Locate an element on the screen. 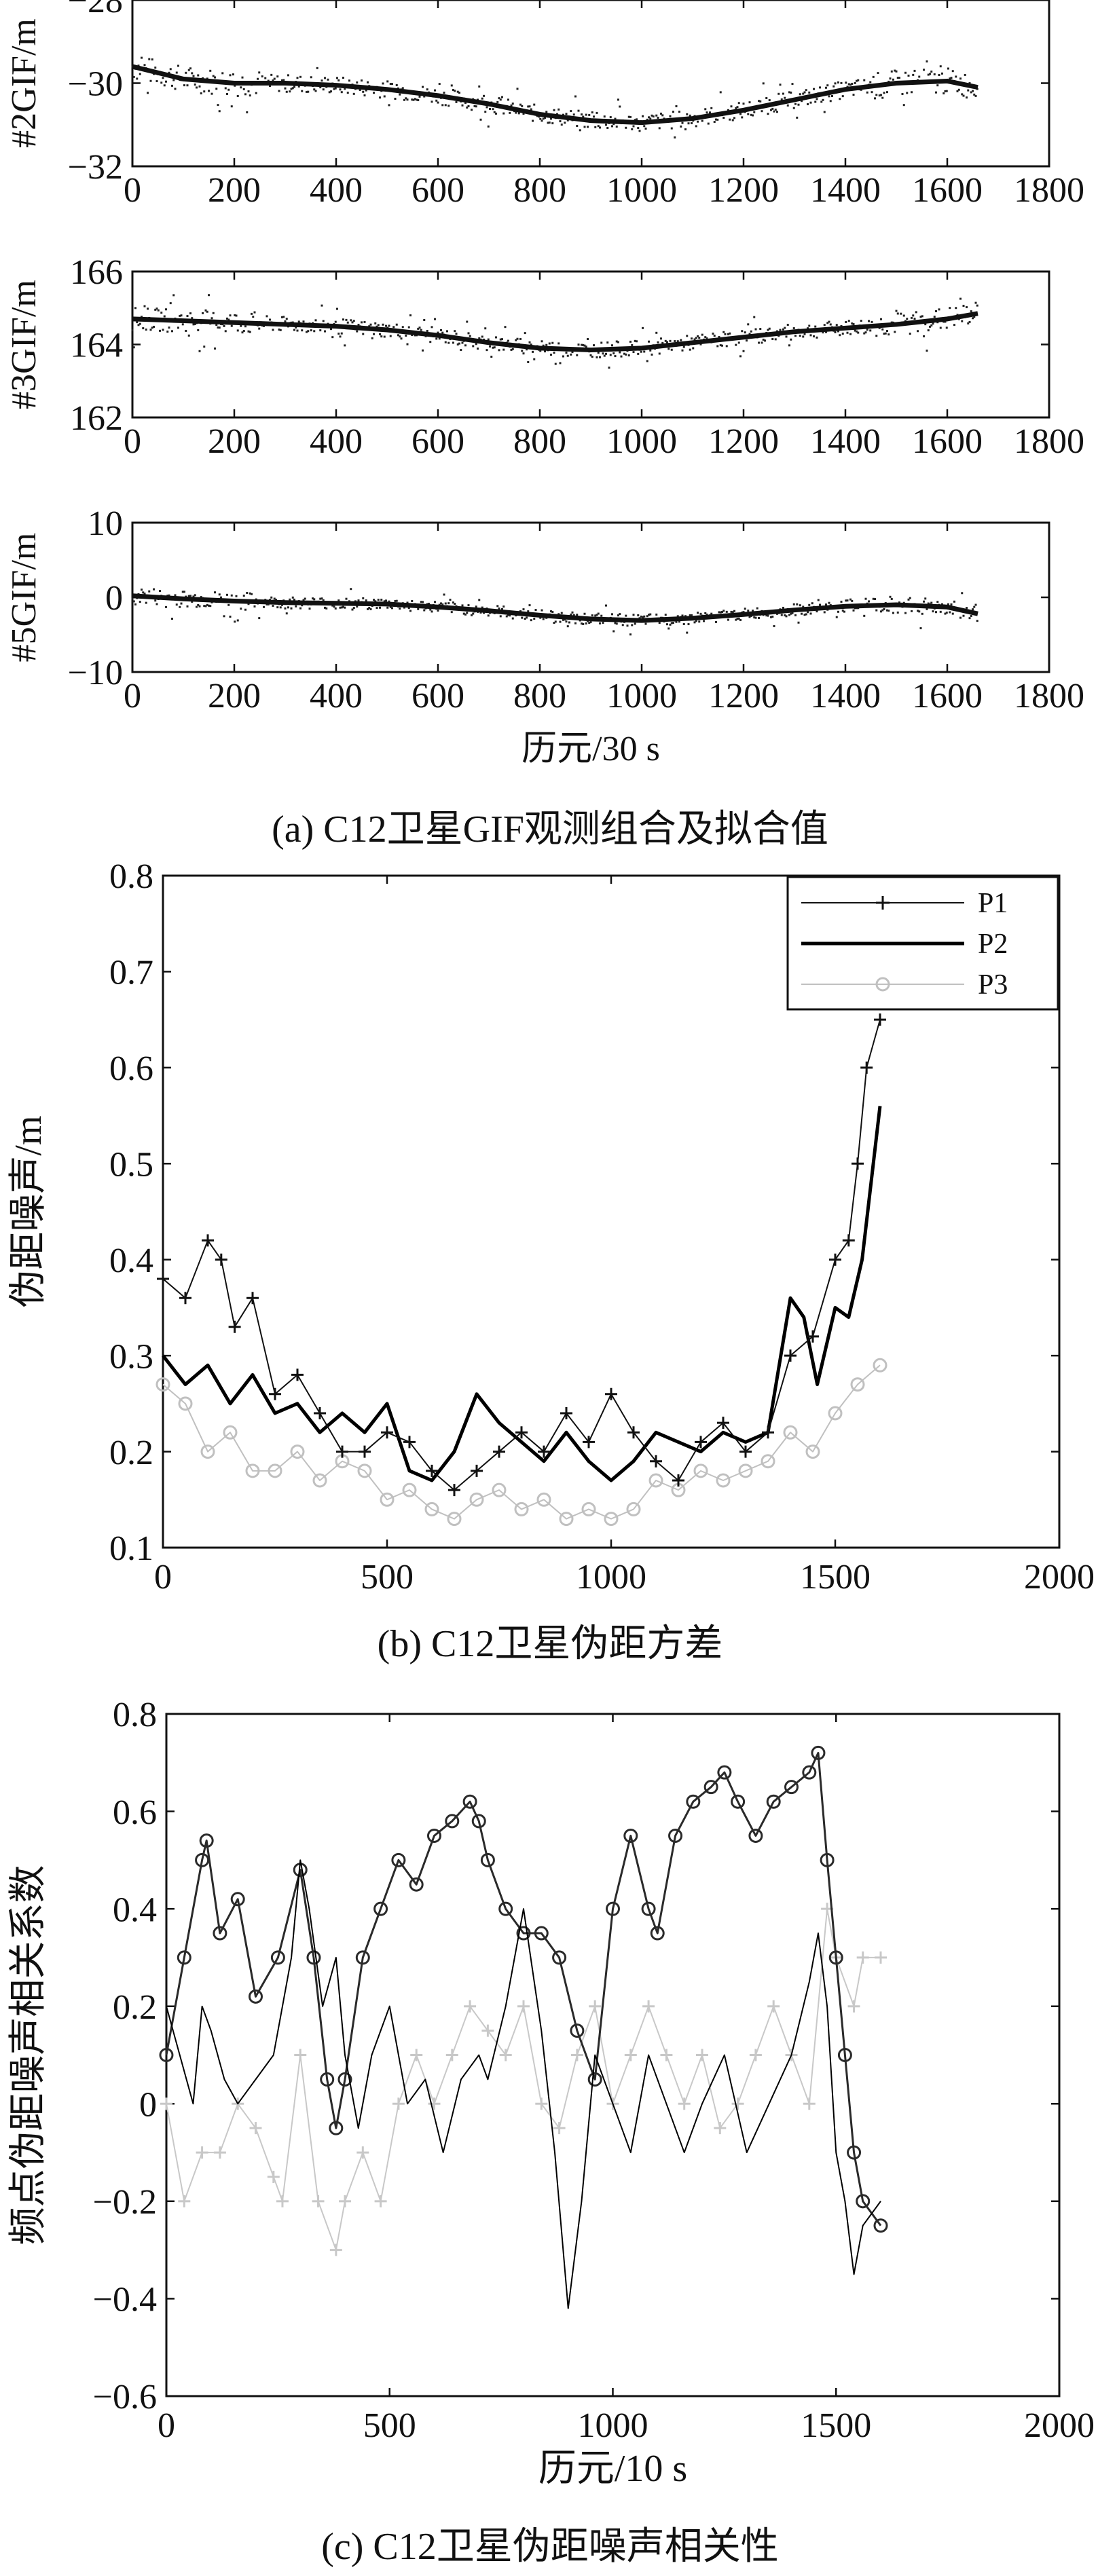  y-tick-label: 164 is located at coordinates (96, 345).